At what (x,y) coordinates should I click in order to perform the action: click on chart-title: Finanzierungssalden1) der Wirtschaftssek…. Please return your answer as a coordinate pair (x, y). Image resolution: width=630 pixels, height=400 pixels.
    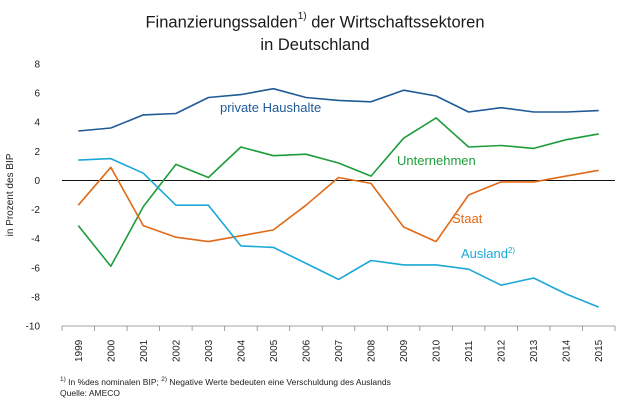
    Looking at the image, I should click on (315, 32).